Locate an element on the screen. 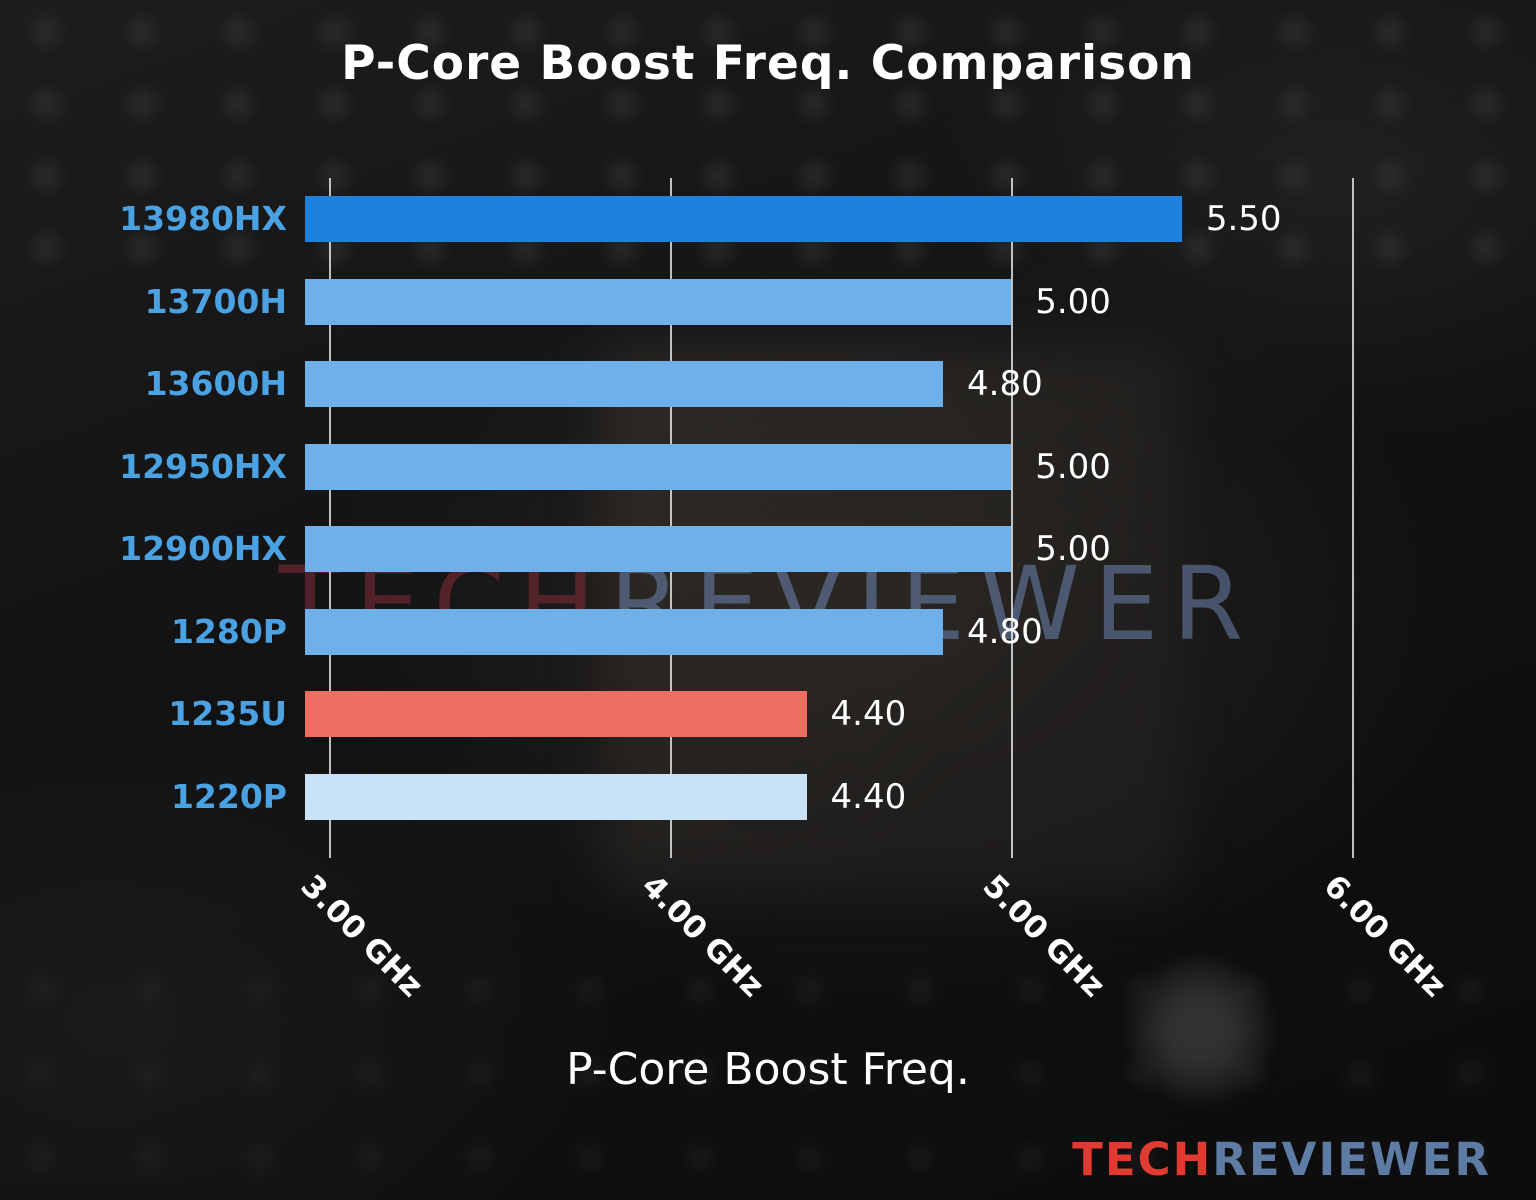 The image size is (1536, 1200). x-axis-title: P-Core Boost Freq. is located at coordinates (768, 1069).